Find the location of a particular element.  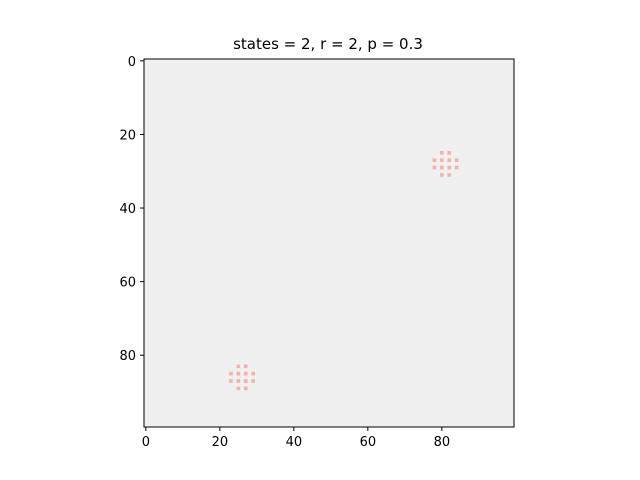

y-tick-label: 60 is located at coordinates (127, 283).